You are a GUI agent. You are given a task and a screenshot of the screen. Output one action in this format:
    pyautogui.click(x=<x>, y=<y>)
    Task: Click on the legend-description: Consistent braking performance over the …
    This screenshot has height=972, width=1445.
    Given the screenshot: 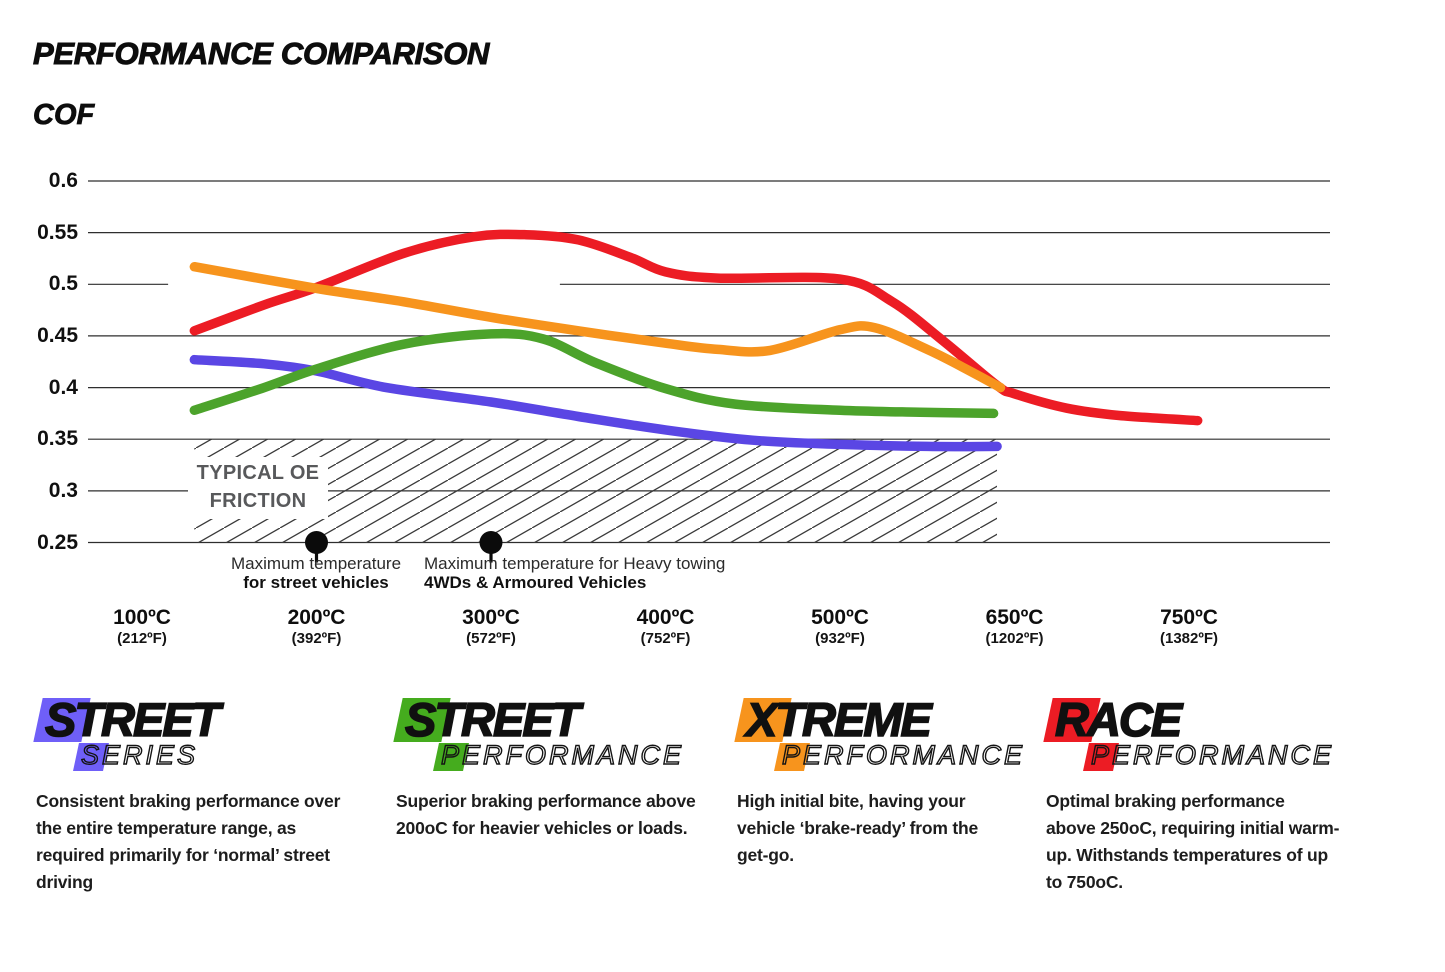 What is the action you would take?
    pyautogui.click(x=188, y=841)
    